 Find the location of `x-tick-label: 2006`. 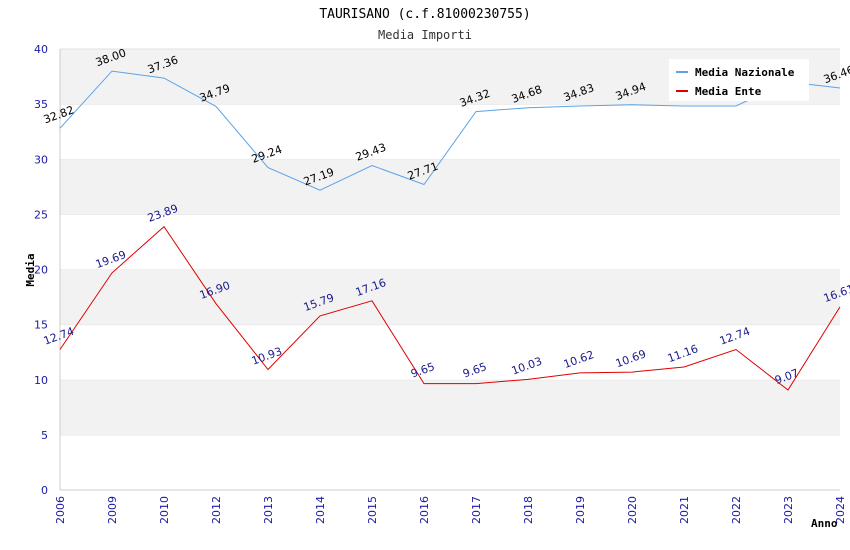

x-tick-label: 2006 is located at coordinates (60, 510).